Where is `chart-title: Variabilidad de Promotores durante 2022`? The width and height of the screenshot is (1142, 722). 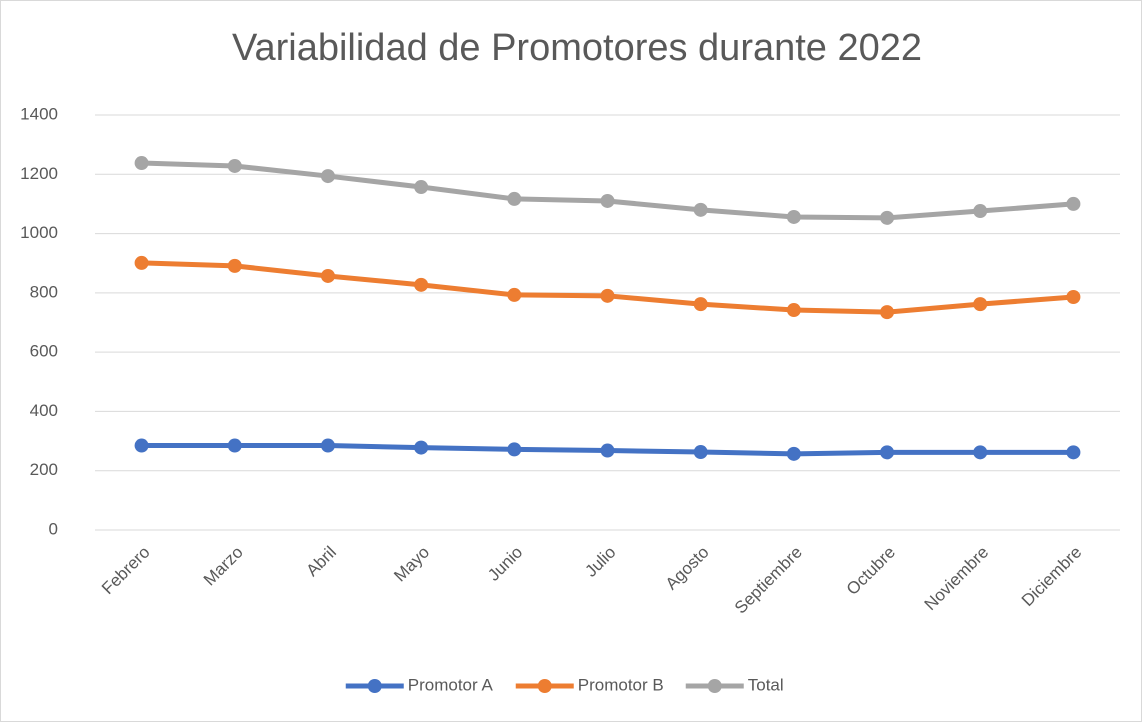 chart-title: Variabilidad de Promotores durante 2022 is located at coordinates (577, 48).